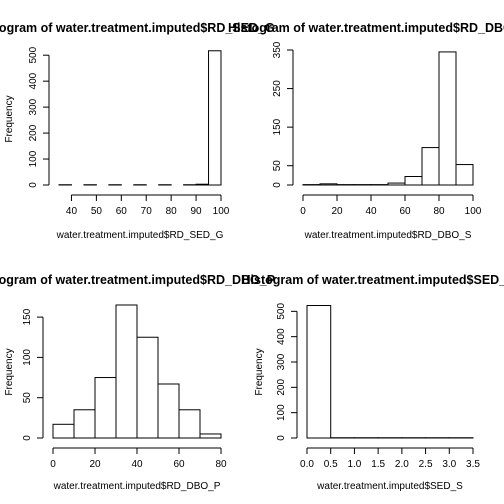 Image resolution: width=504 pixels, height=504 pixels. What do you see at coordinates (97, 211) in the screenshot?
I see `x-tick-label: 50` at bounding box center [97, 211].